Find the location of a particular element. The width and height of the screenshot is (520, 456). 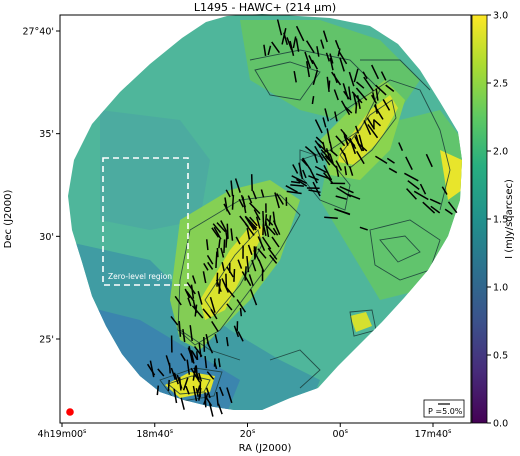

x-tick-label: 20s is located at coordinates (248, 433).